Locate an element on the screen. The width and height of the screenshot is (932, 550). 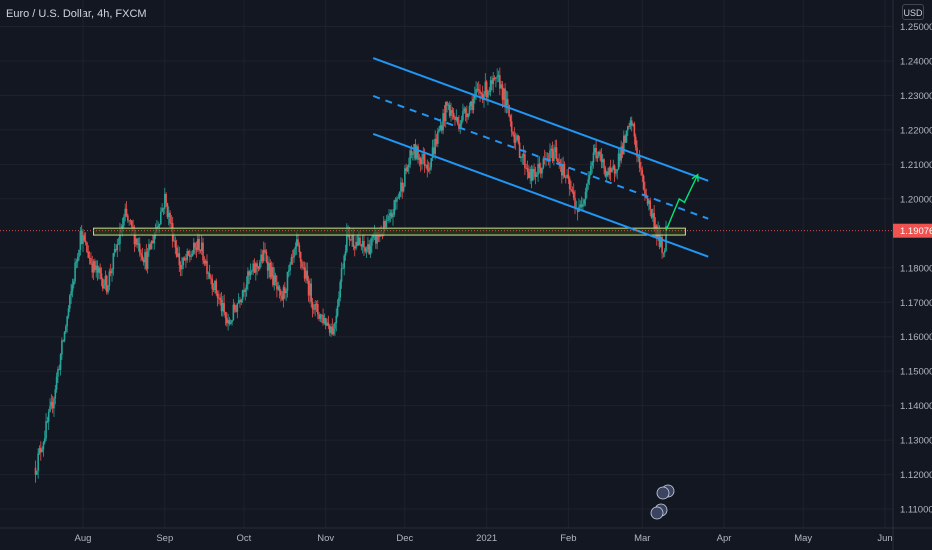
y-tick-label: 1.11000 is located at coordinates (916, 510).